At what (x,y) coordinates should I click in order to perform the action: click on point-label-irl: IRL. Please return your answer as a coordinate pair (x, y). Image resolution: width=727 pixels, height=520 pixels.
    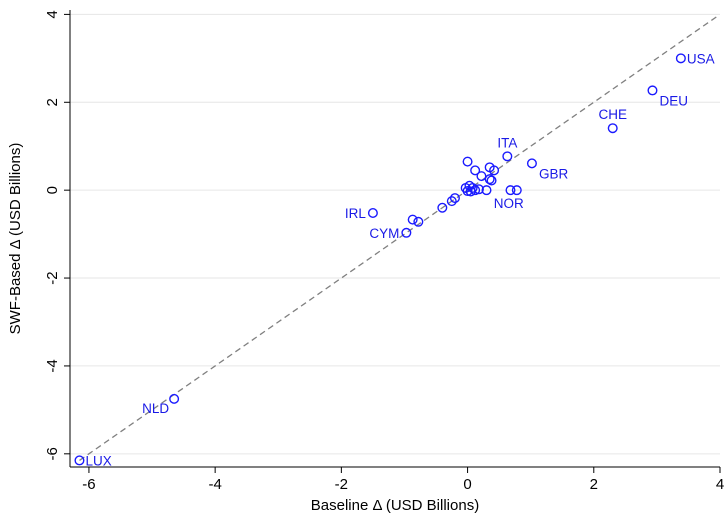
    Looking at the image, I should click on (356, 213).